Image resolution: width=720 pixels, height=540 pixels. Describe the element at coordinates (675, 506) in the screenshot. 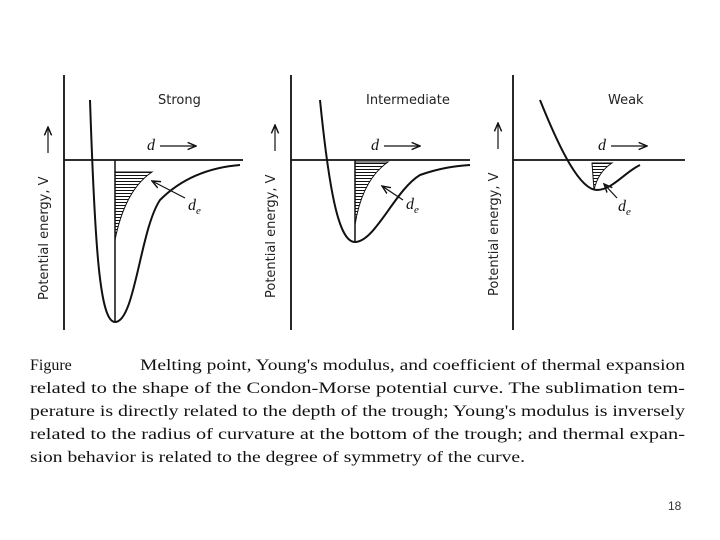

I see `page-number: 18` at that location.